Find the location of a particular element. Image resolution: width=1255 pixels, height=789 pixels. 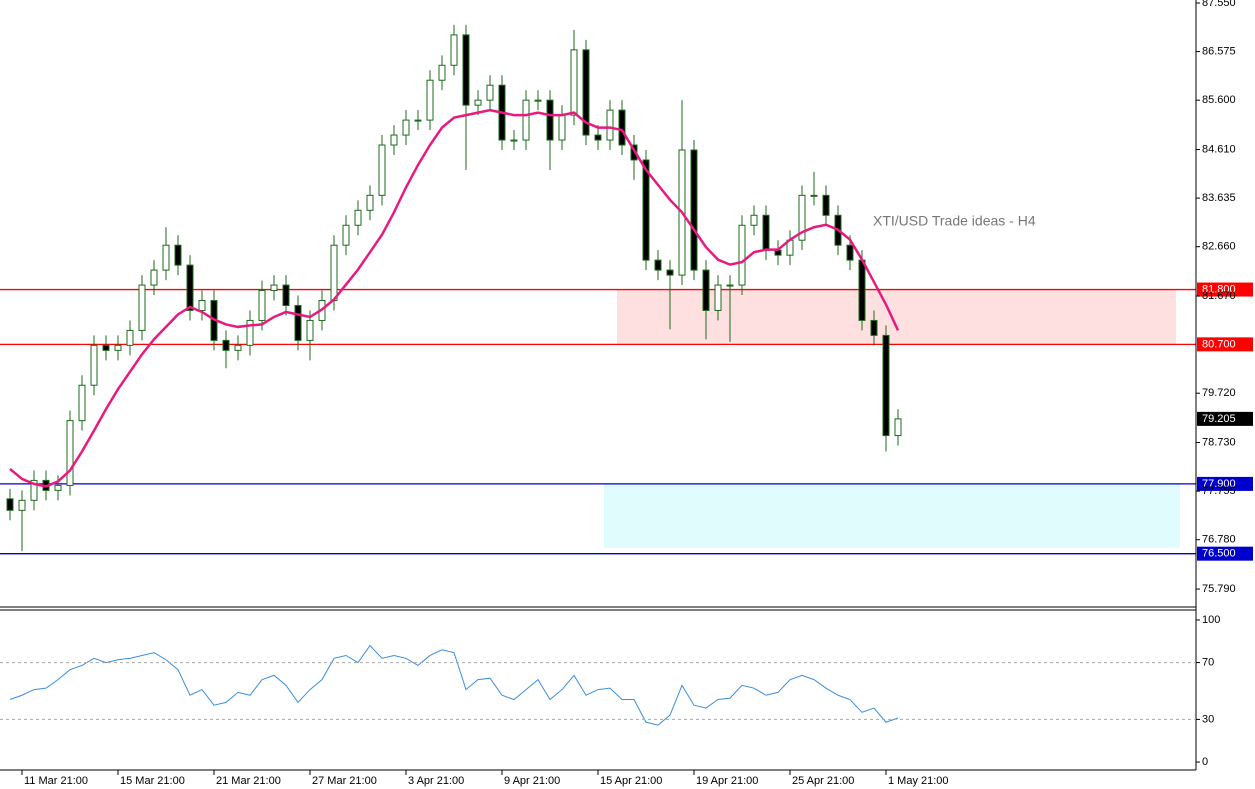

x-tick-label: 19 Apr 21:00 is located at coordinates (727, 781).